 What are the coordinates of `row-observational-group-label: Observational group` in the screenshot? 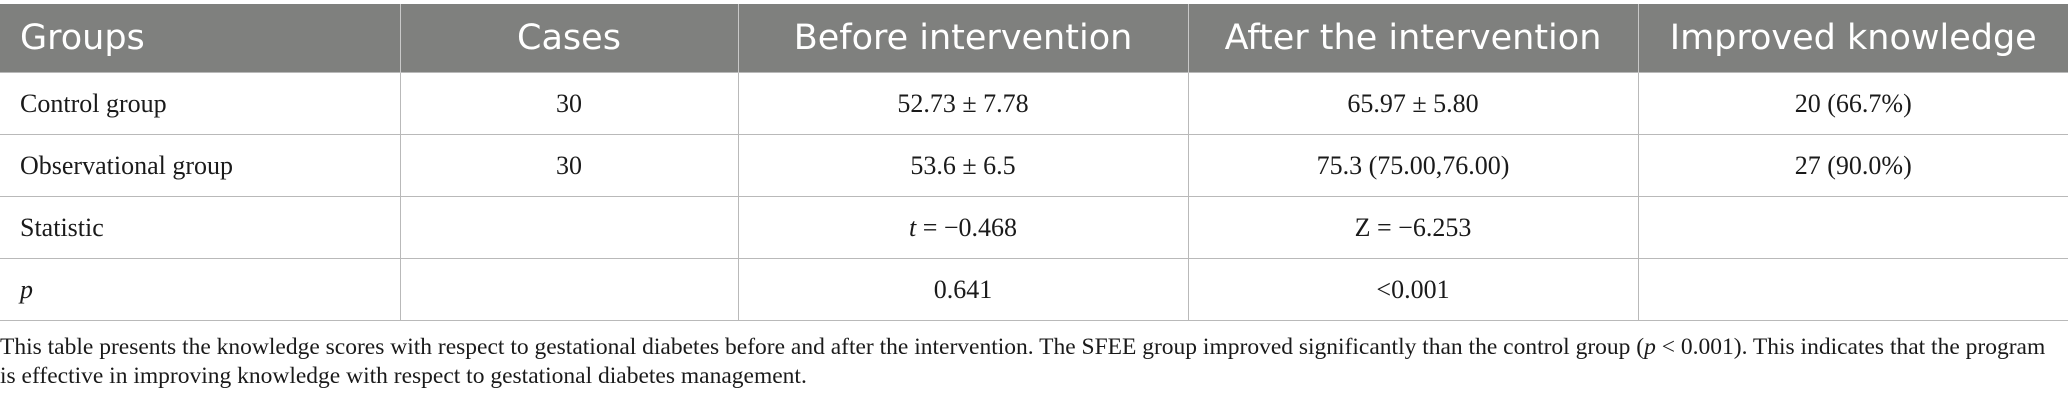 It's located at (200, 165).